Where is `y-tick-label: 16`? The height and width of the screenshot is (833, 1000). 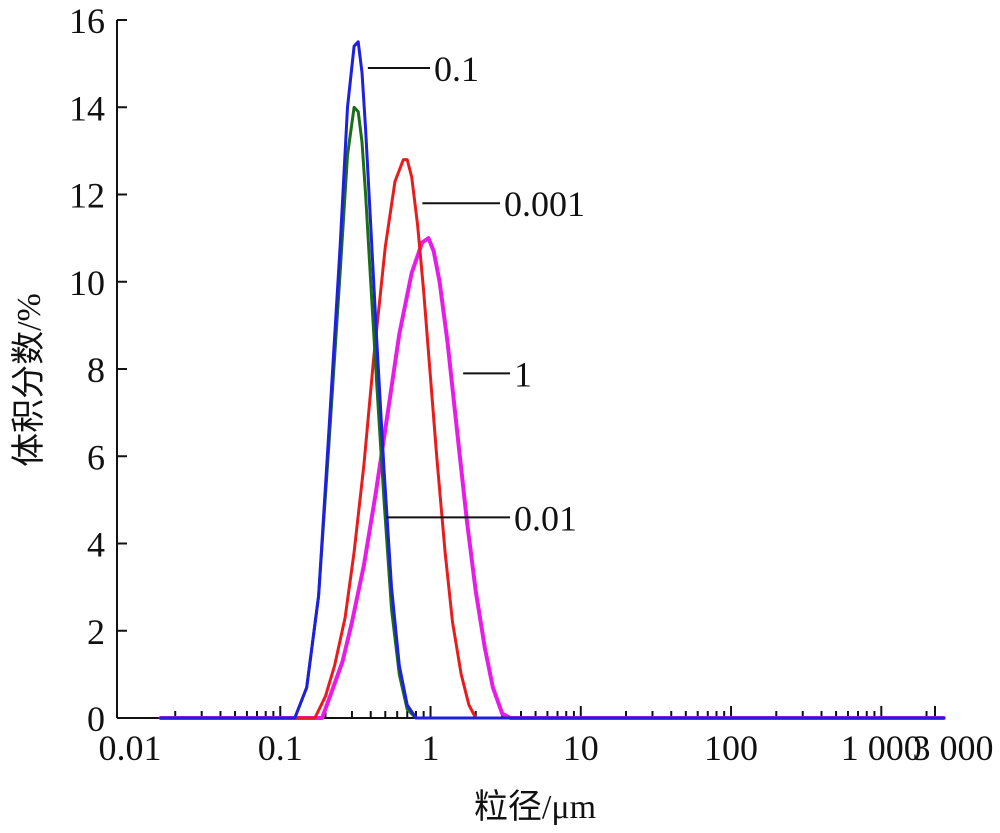 y-tick-label: 16 is located at coordinates (87, 21).